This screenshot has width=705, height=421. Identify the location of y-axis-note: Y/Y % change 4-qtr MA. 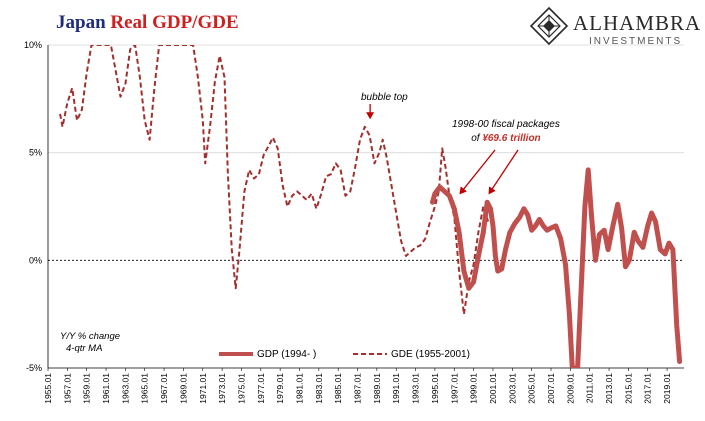
(90, 343).